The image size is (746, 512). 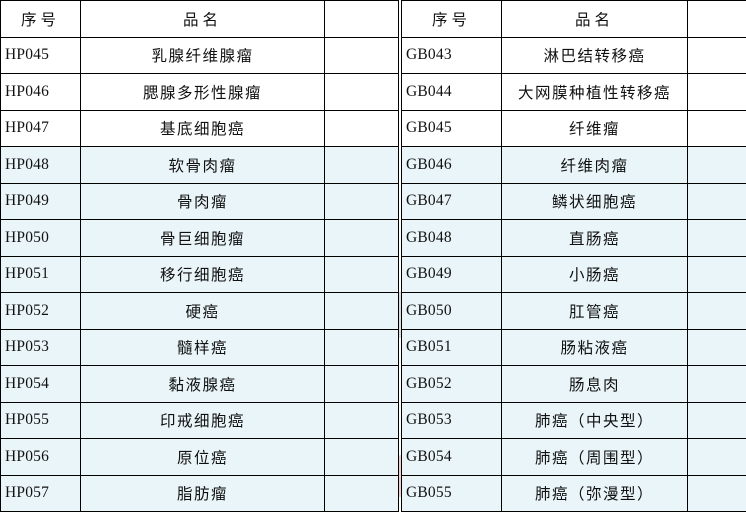 What do you see at coordinates (452, 420) in the screenshot?
I see `cell-no: GB053` at bounding box center [452, 420].